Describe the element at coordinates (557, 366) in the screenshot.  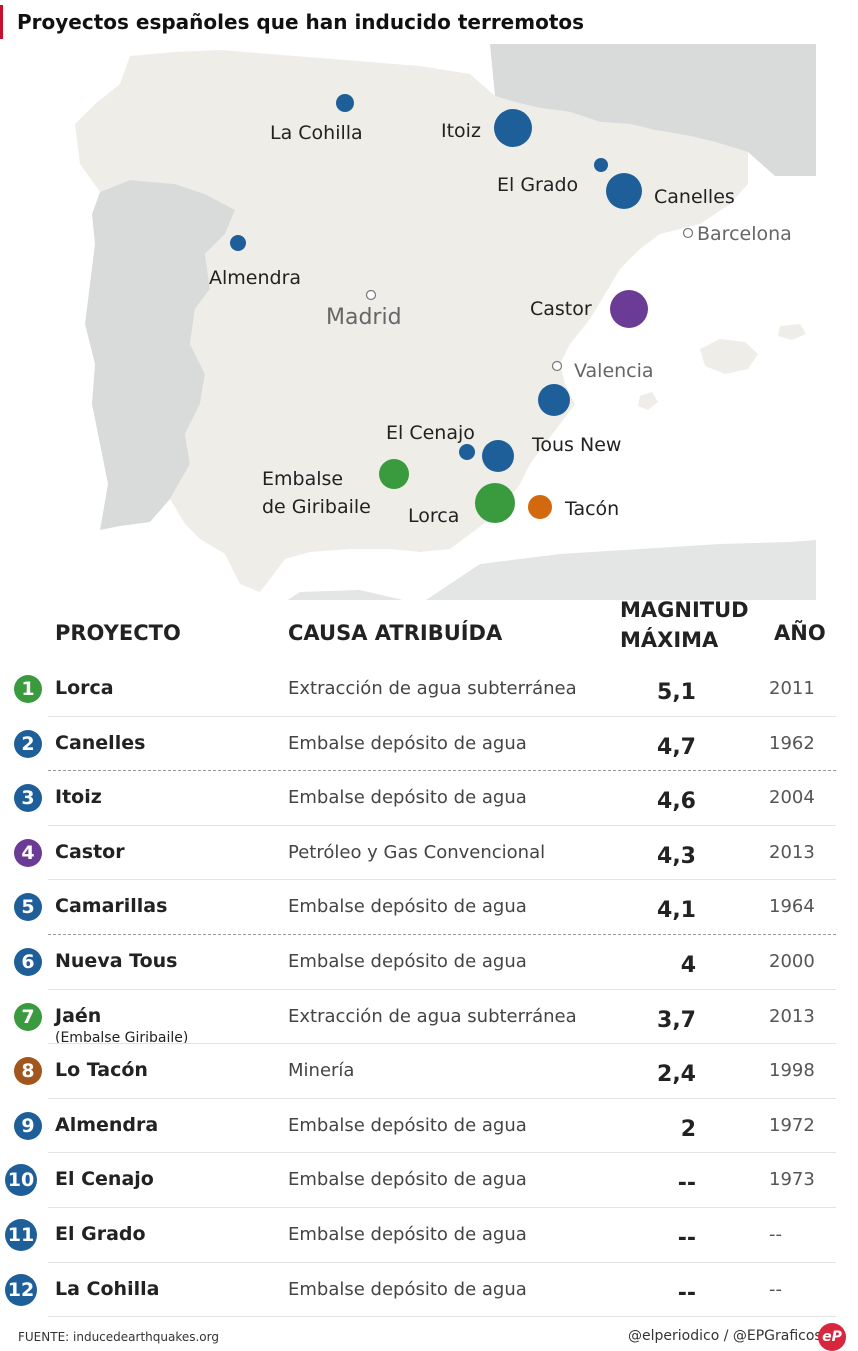
I see `valencia-city-marker` at that location.